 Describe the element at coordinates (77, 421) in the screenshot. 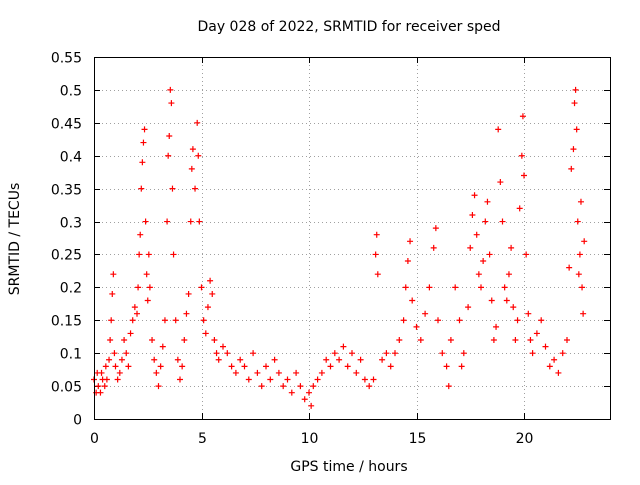

I see `y-tick-label: 0` at that location.